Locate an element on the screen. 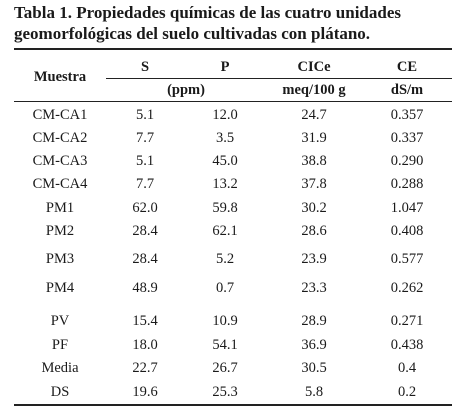 The image size is (466, 420). cell-sample: PV is located at coordinates (60, 321).